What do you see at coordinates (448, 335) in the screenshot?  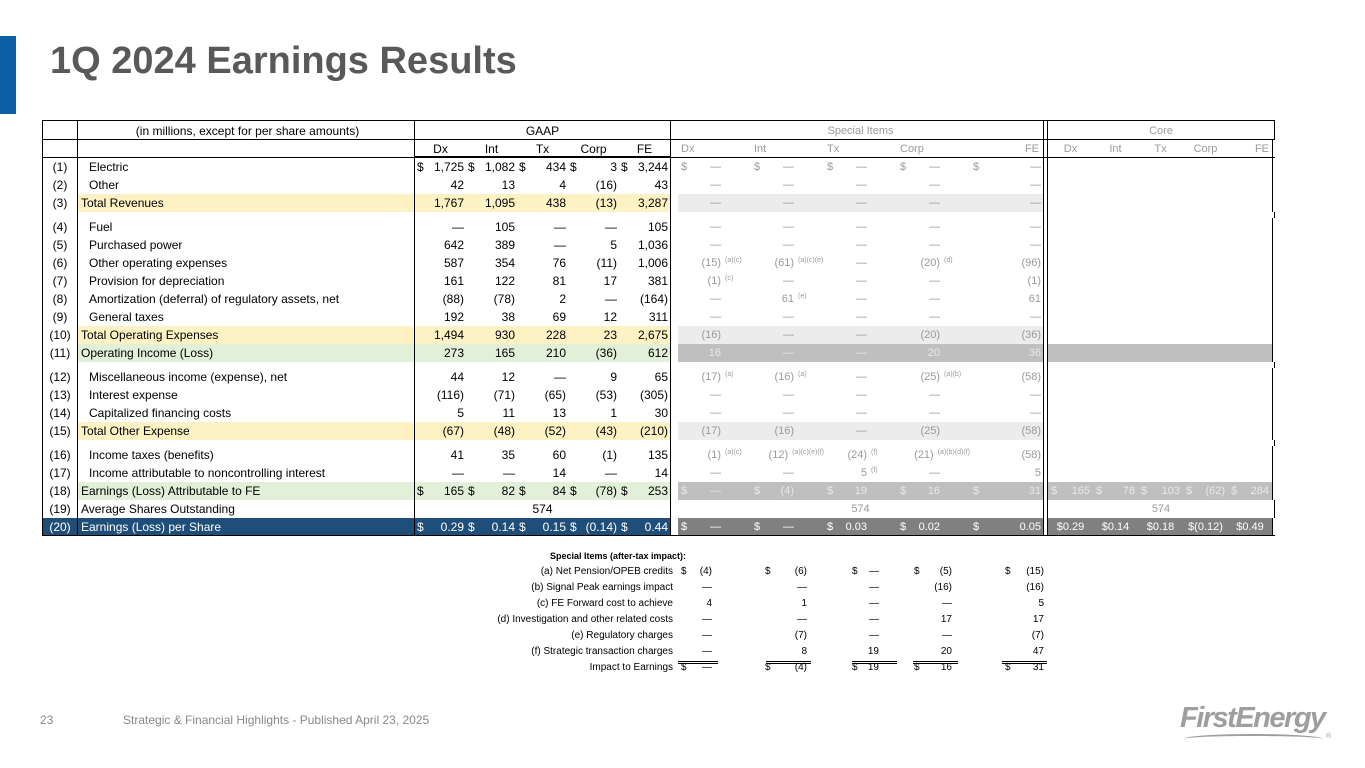 I see `gaap-value: 1,494` at bounding box center [448, 335].